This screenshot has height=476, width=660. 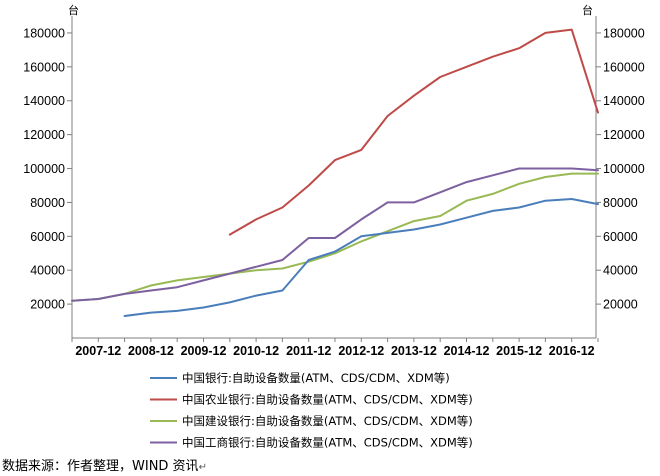 I want to click on legend-label: 中国银行:自助设备数量(ATM、CDS/CDM、XDM等), so click(x=316, y=378).